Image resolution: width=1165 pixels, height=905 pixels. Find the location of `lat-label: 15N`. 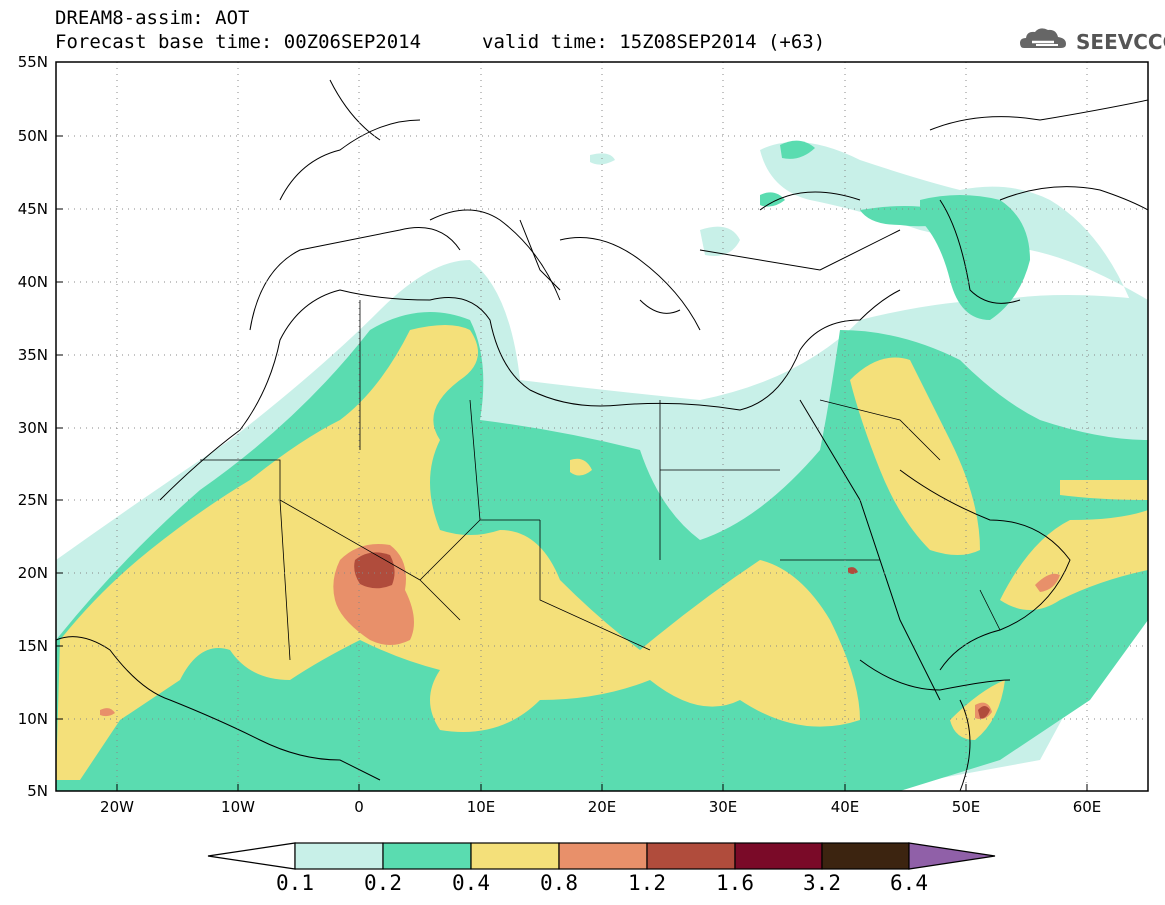

lat-label: 15N is located at coordinates (32, 646).